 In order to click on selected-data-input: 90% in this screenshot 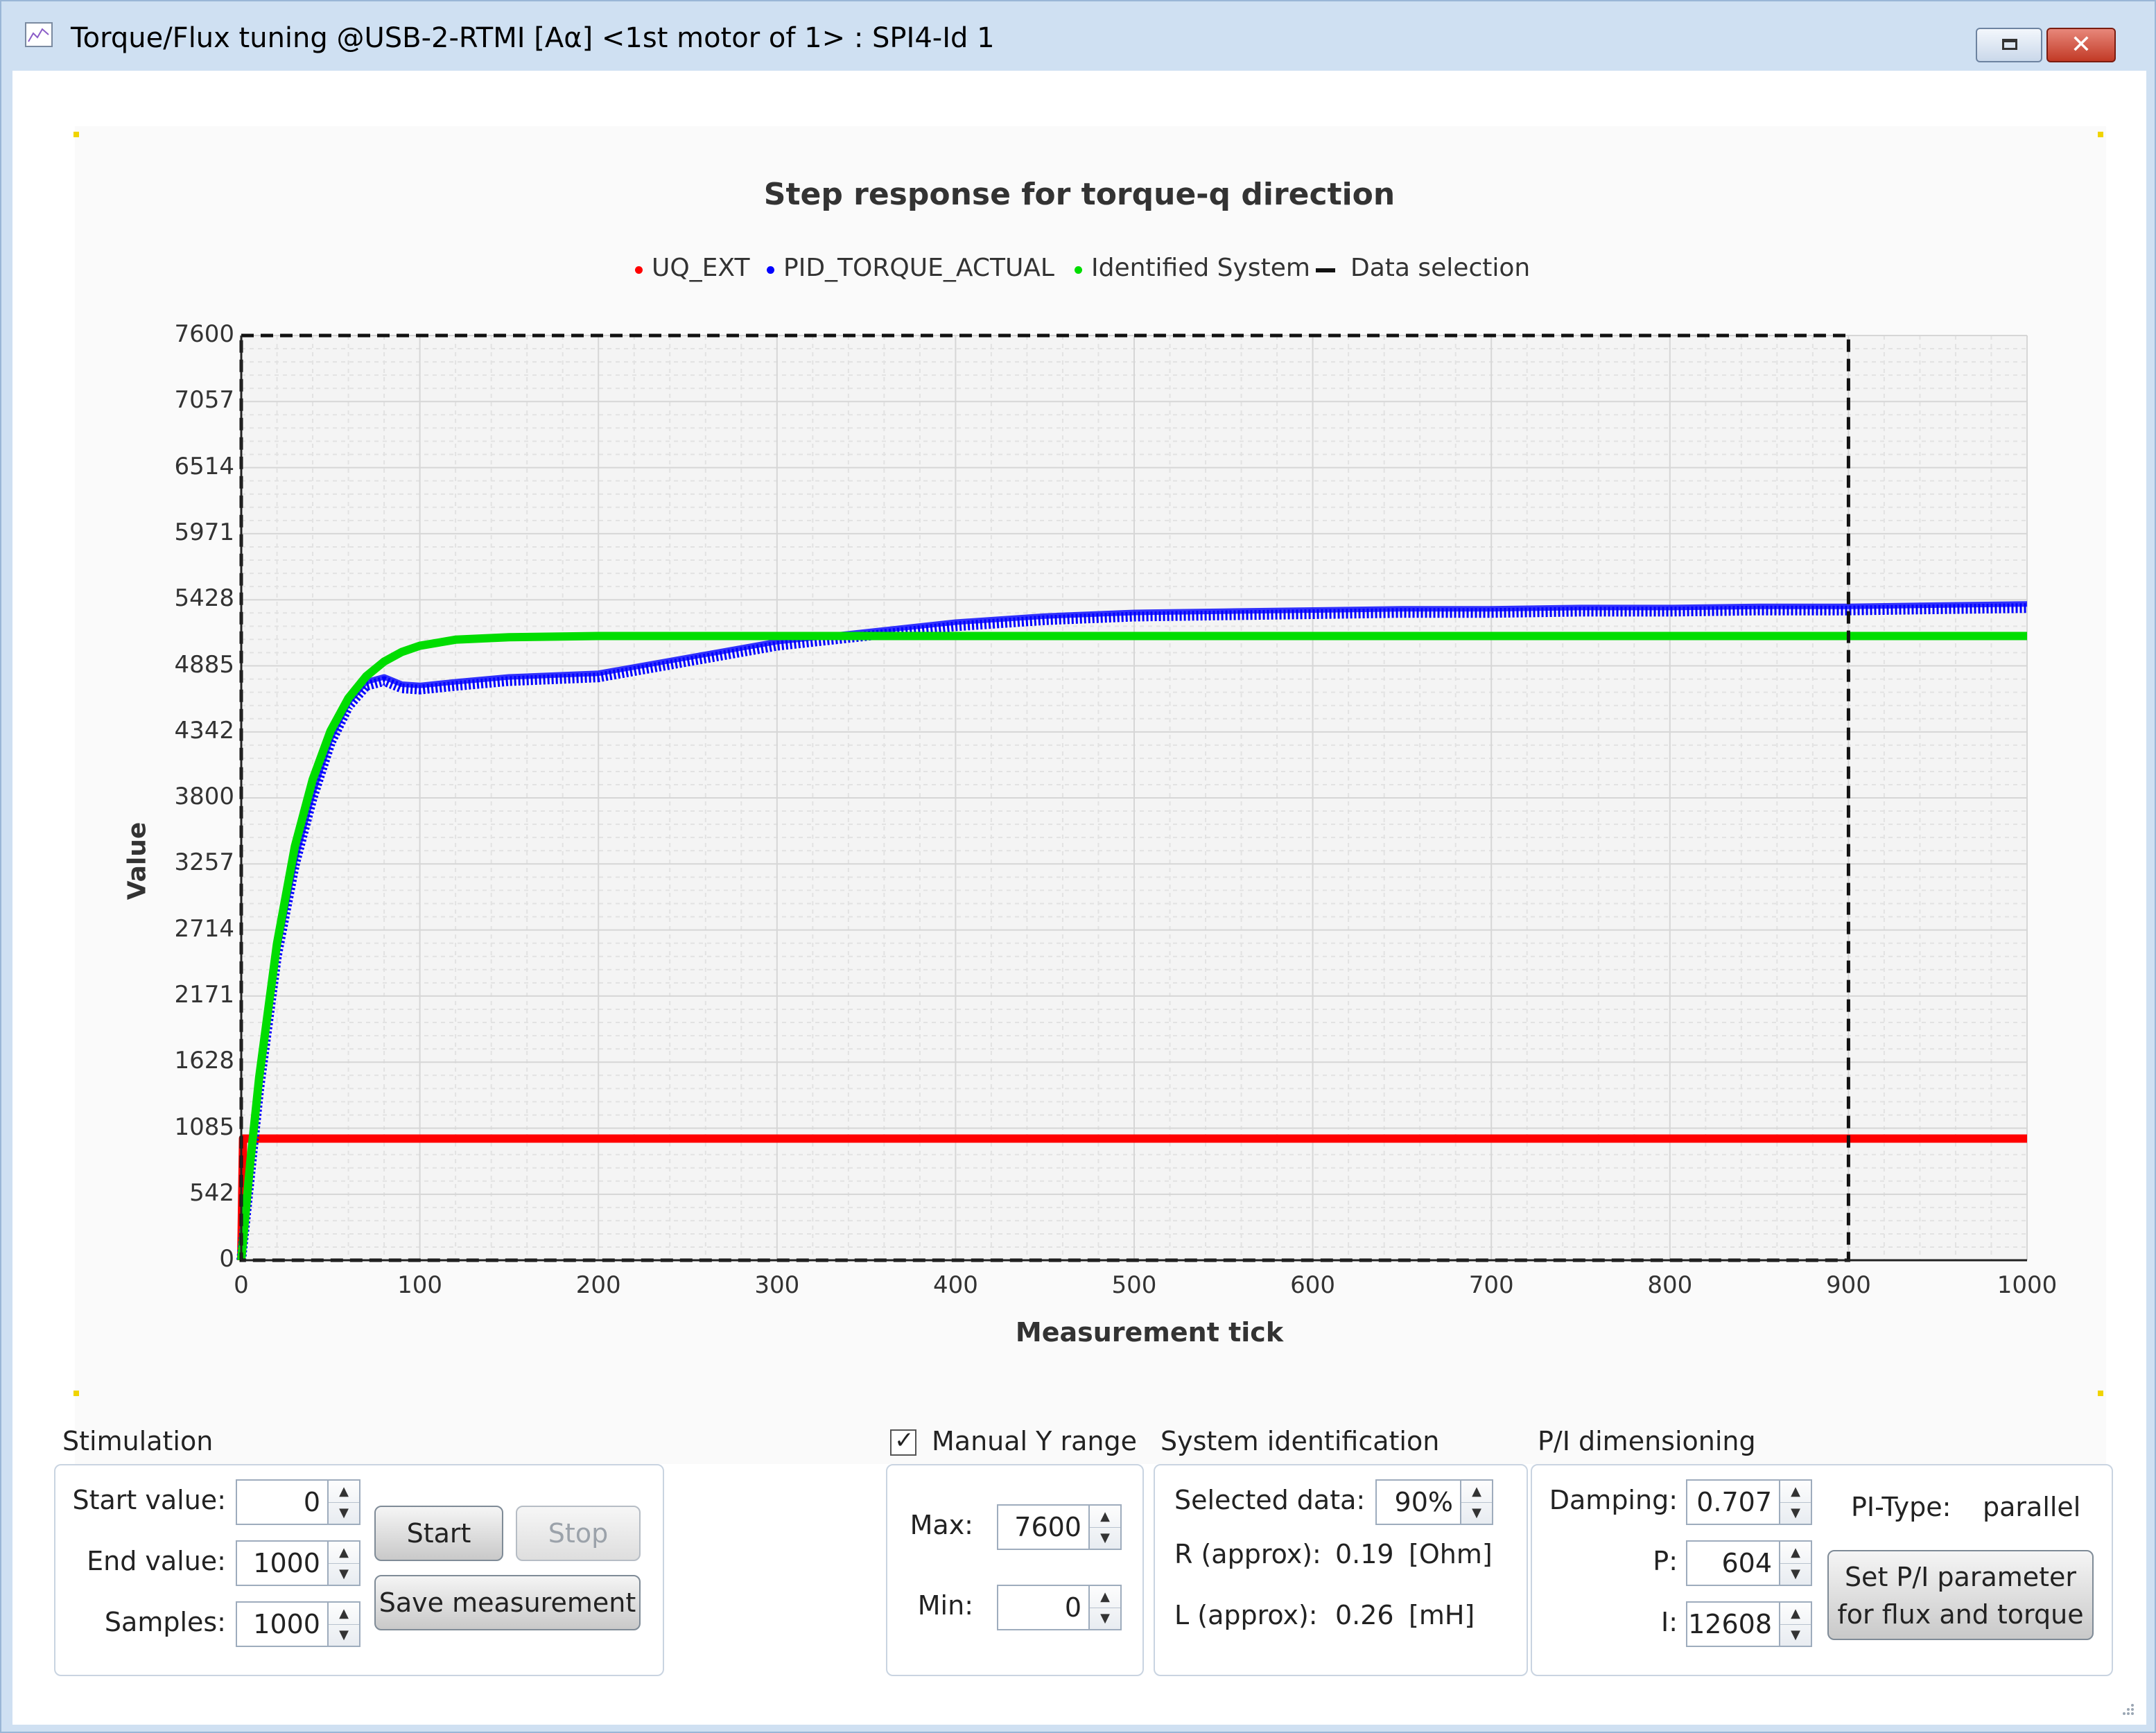, I will do `click(1423, 1502)`.